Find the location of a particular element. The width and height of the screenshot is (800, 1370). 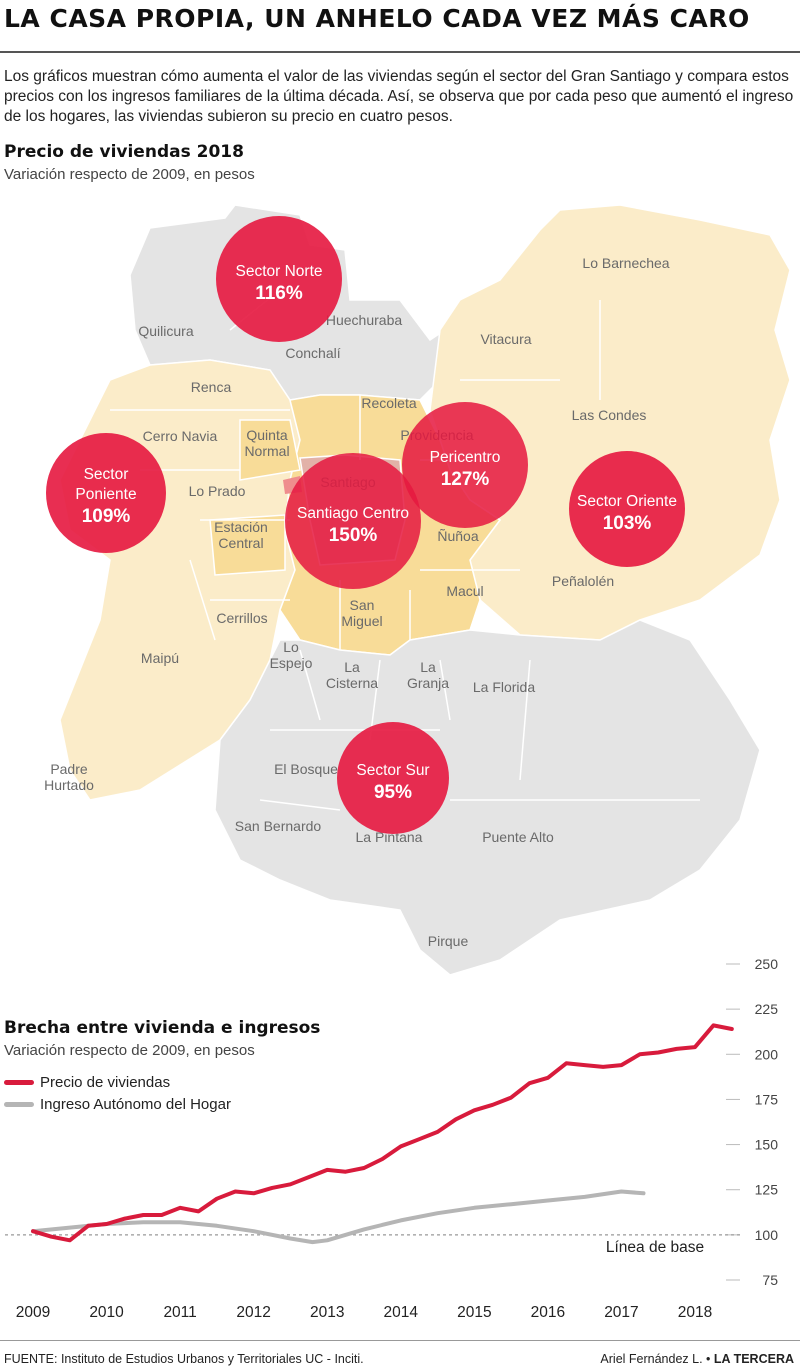

author: Ariel Fernández L. • is located at coordinates (655, 1359).